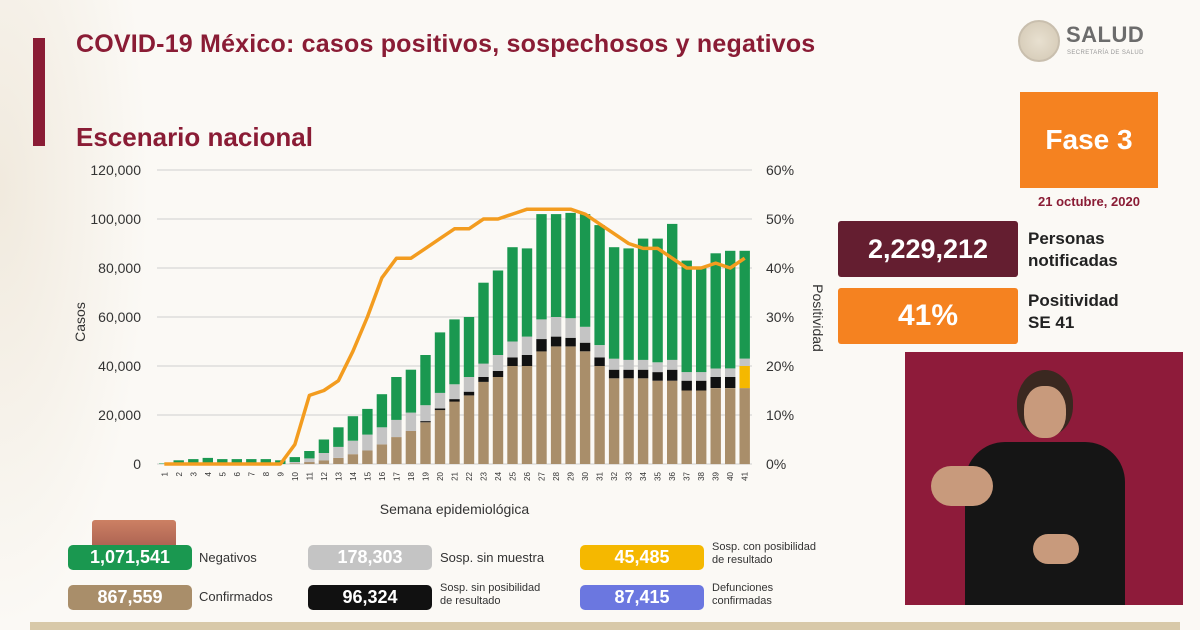  Describe the element at coordinates (1045, 523) in the screenshot. I see `interpreter-body` at that location.